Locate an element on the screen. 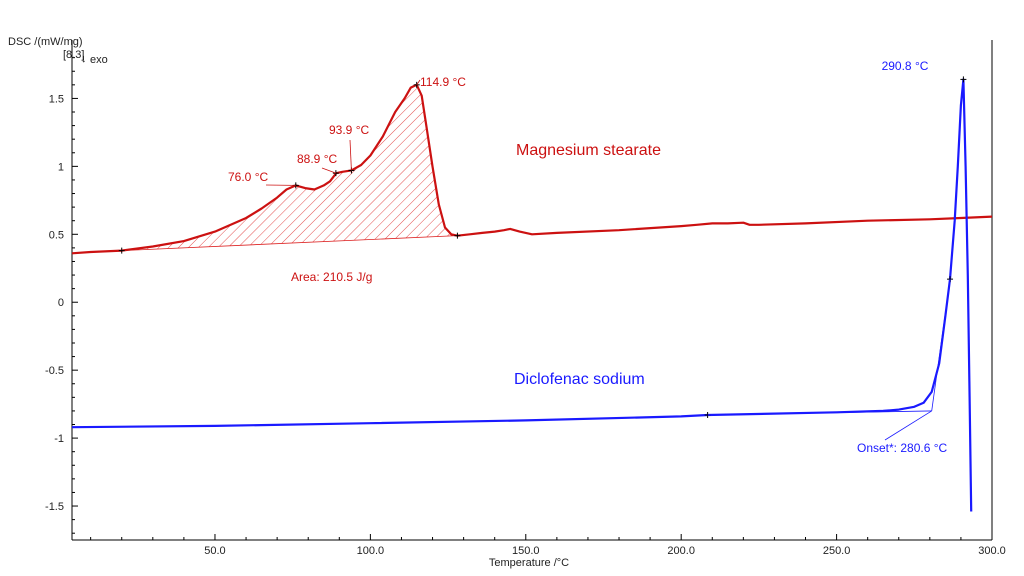 This screenshot has width=1024, height=576. y-tick-label: -0.5 is located at coordinates (54, 371).